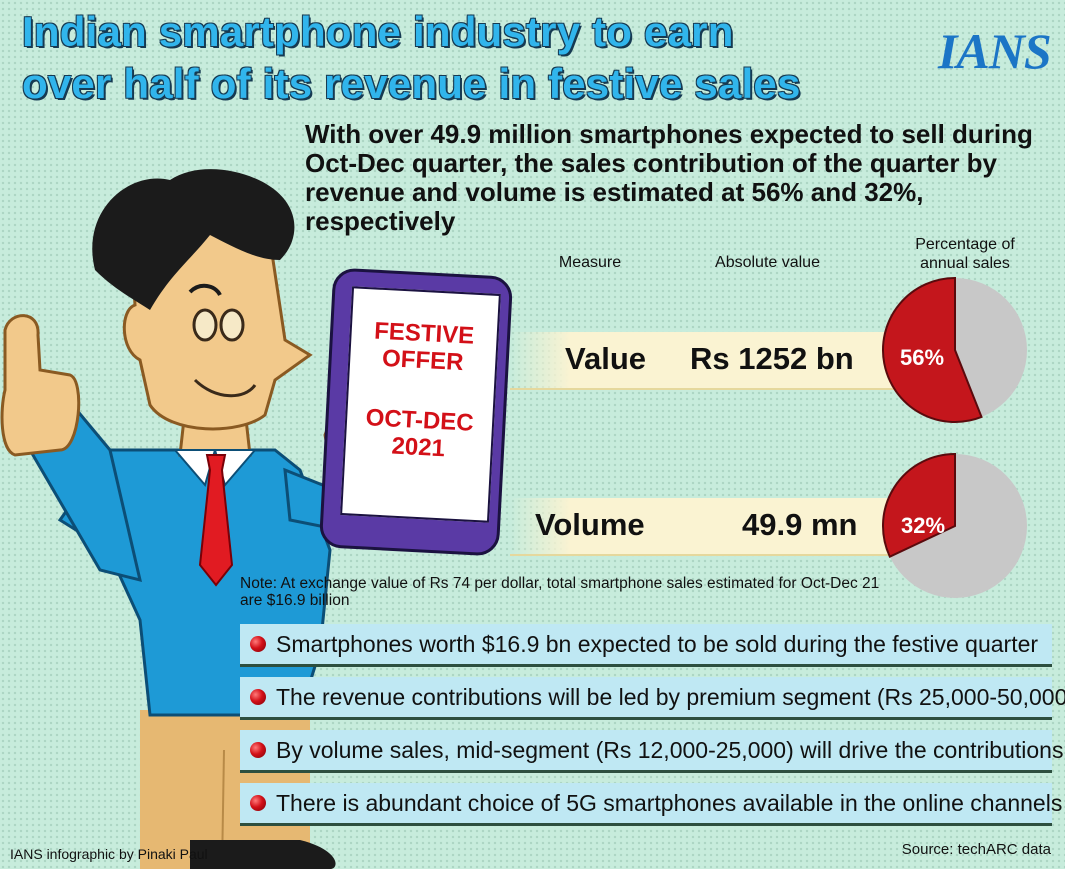 The height and width of the screenshot is (869, 1065). Describe the element at coordinates (720, 527) in the screenshot. I see `row-band-volume` at that location.